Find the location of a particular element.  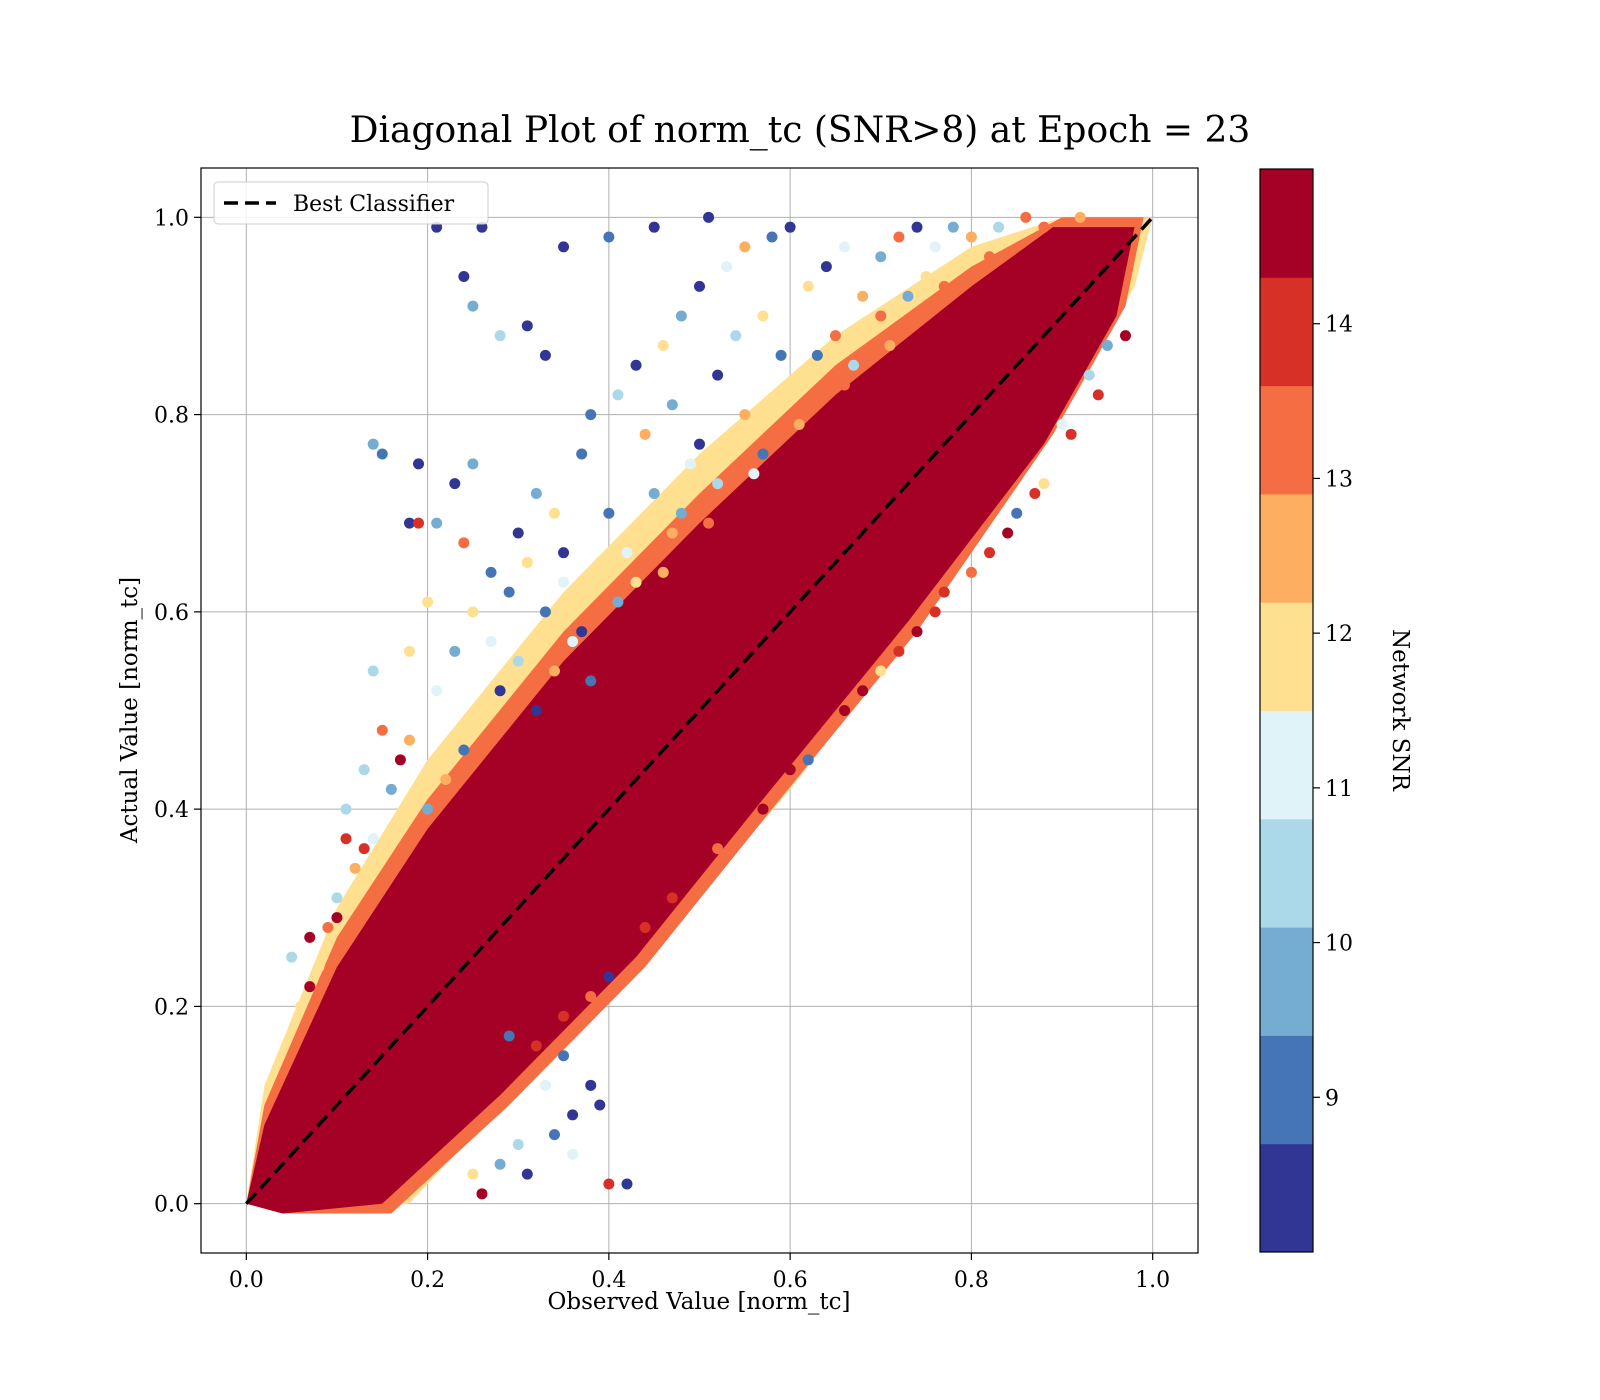

y-tick-label: 1.0 is located at coordinates (171, 218).